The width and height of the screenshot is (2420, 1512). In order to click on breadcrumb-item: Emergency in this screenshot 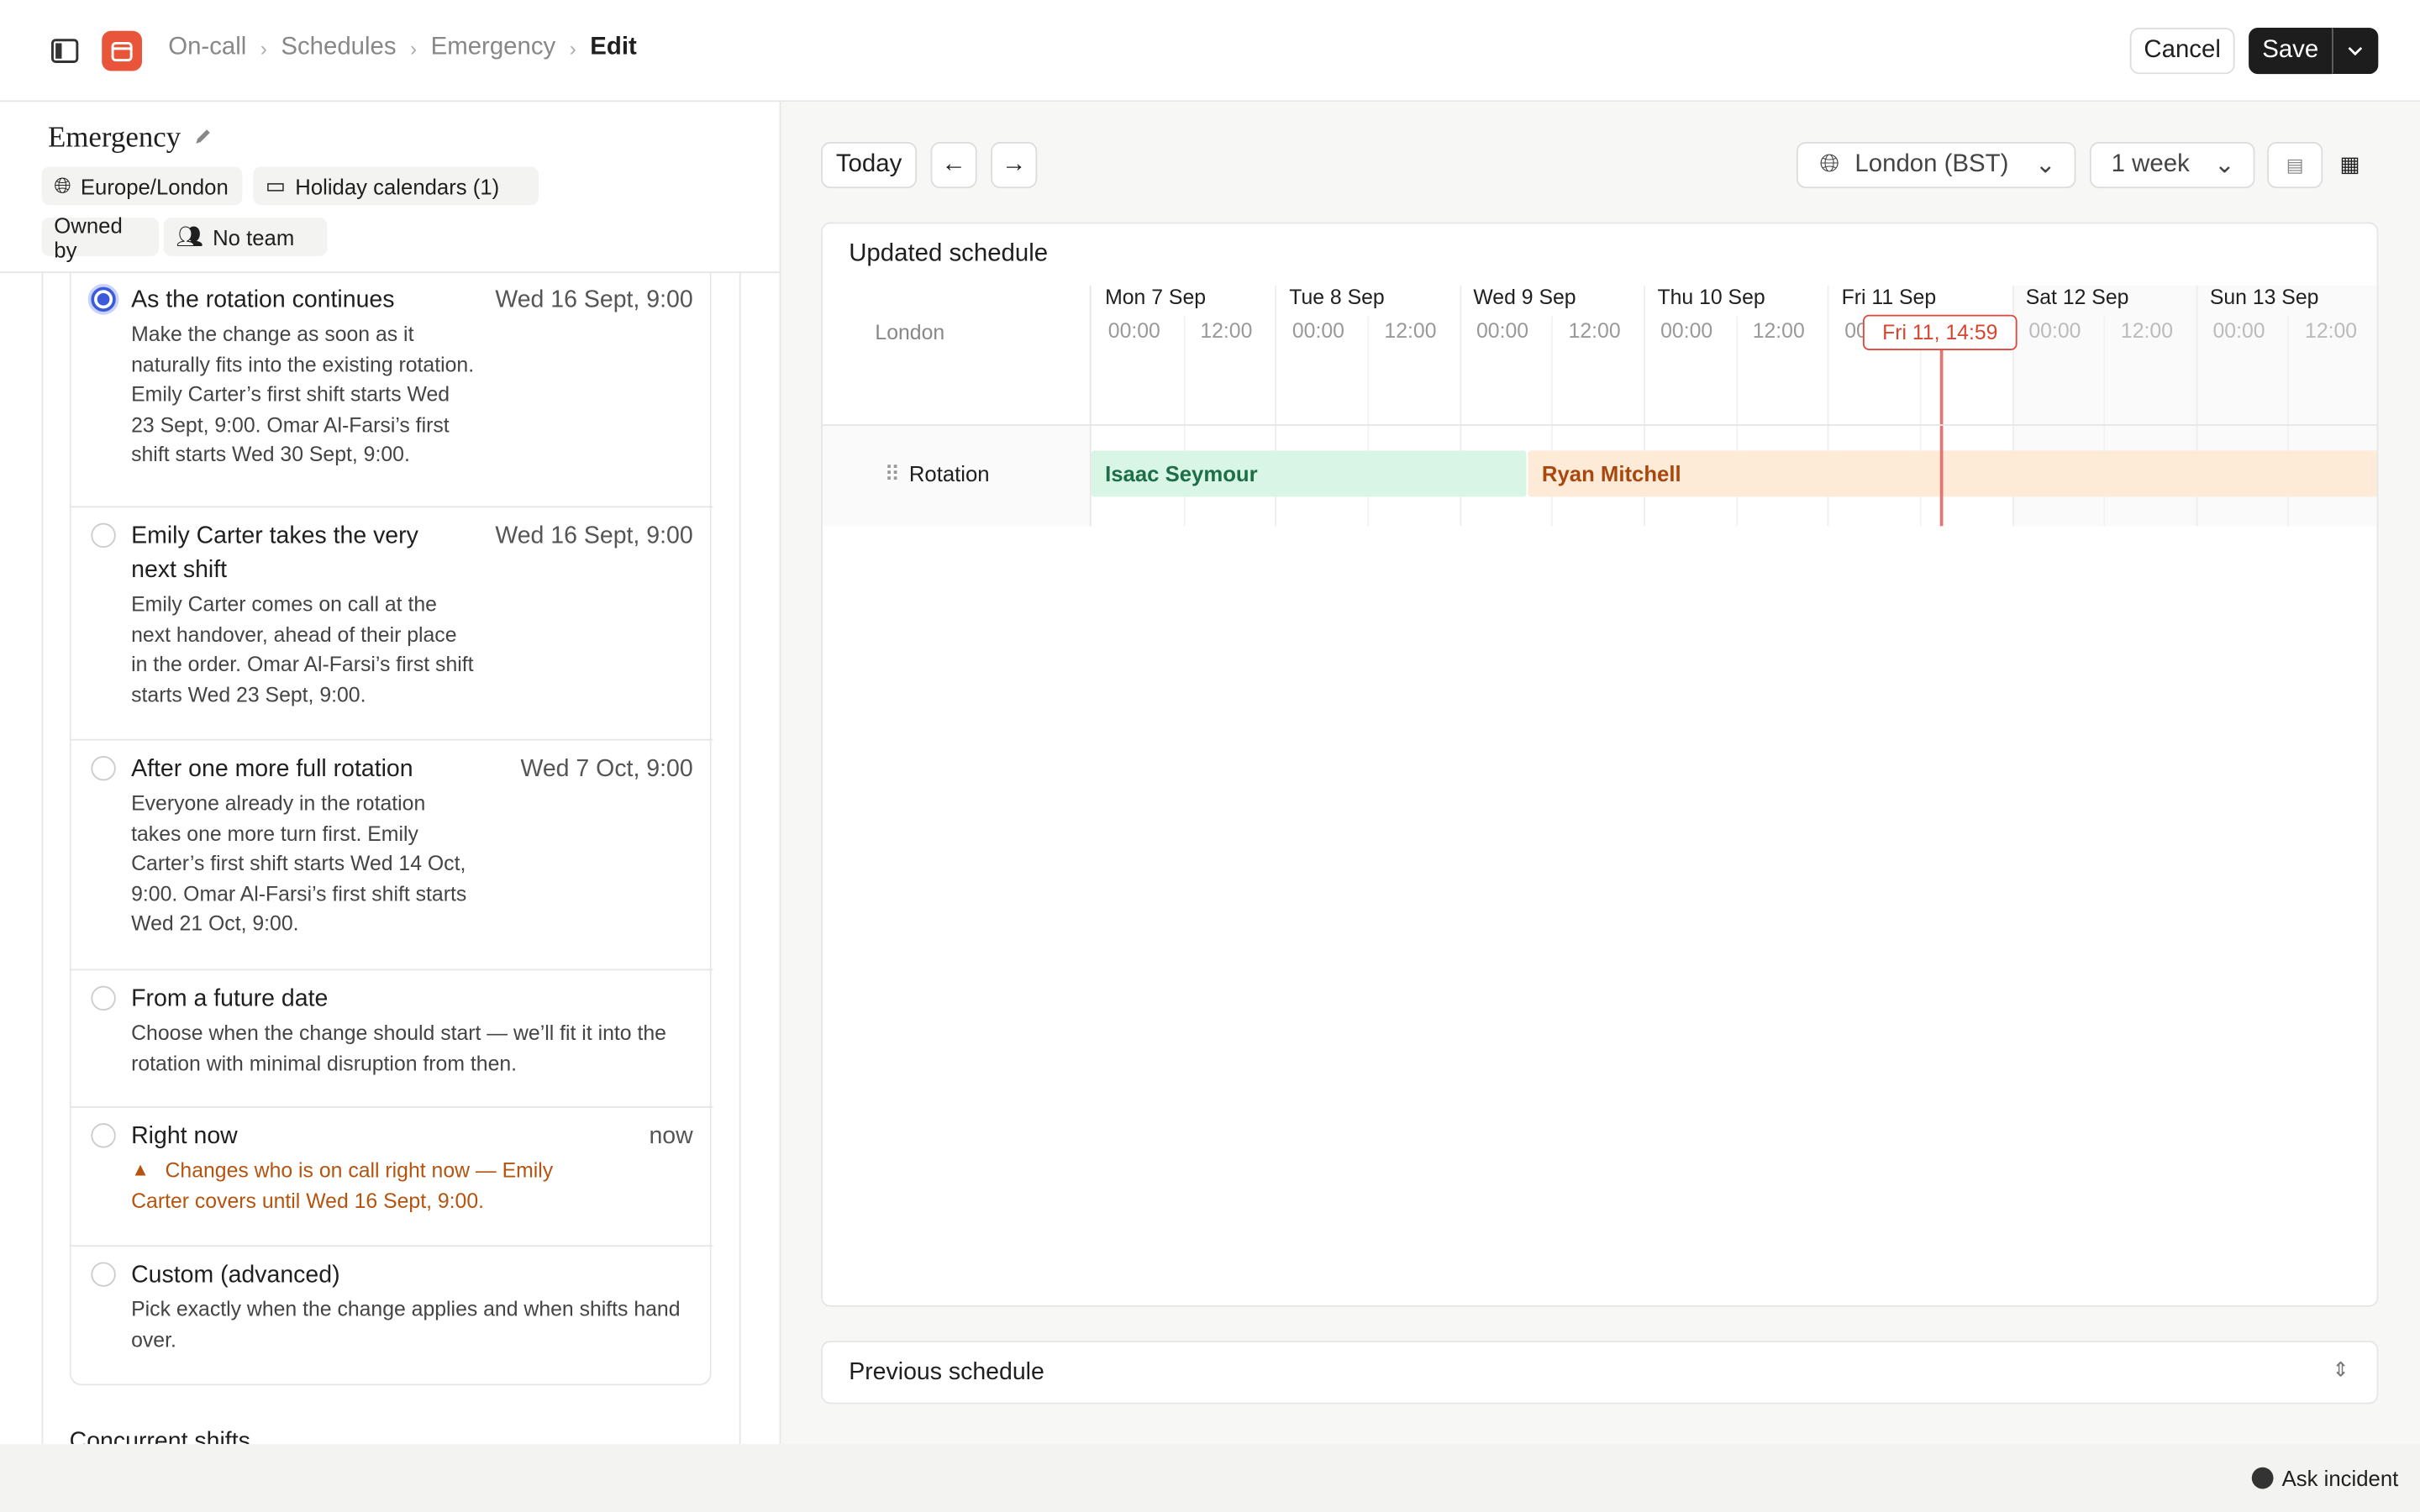, I will do `click(493, 47)`.